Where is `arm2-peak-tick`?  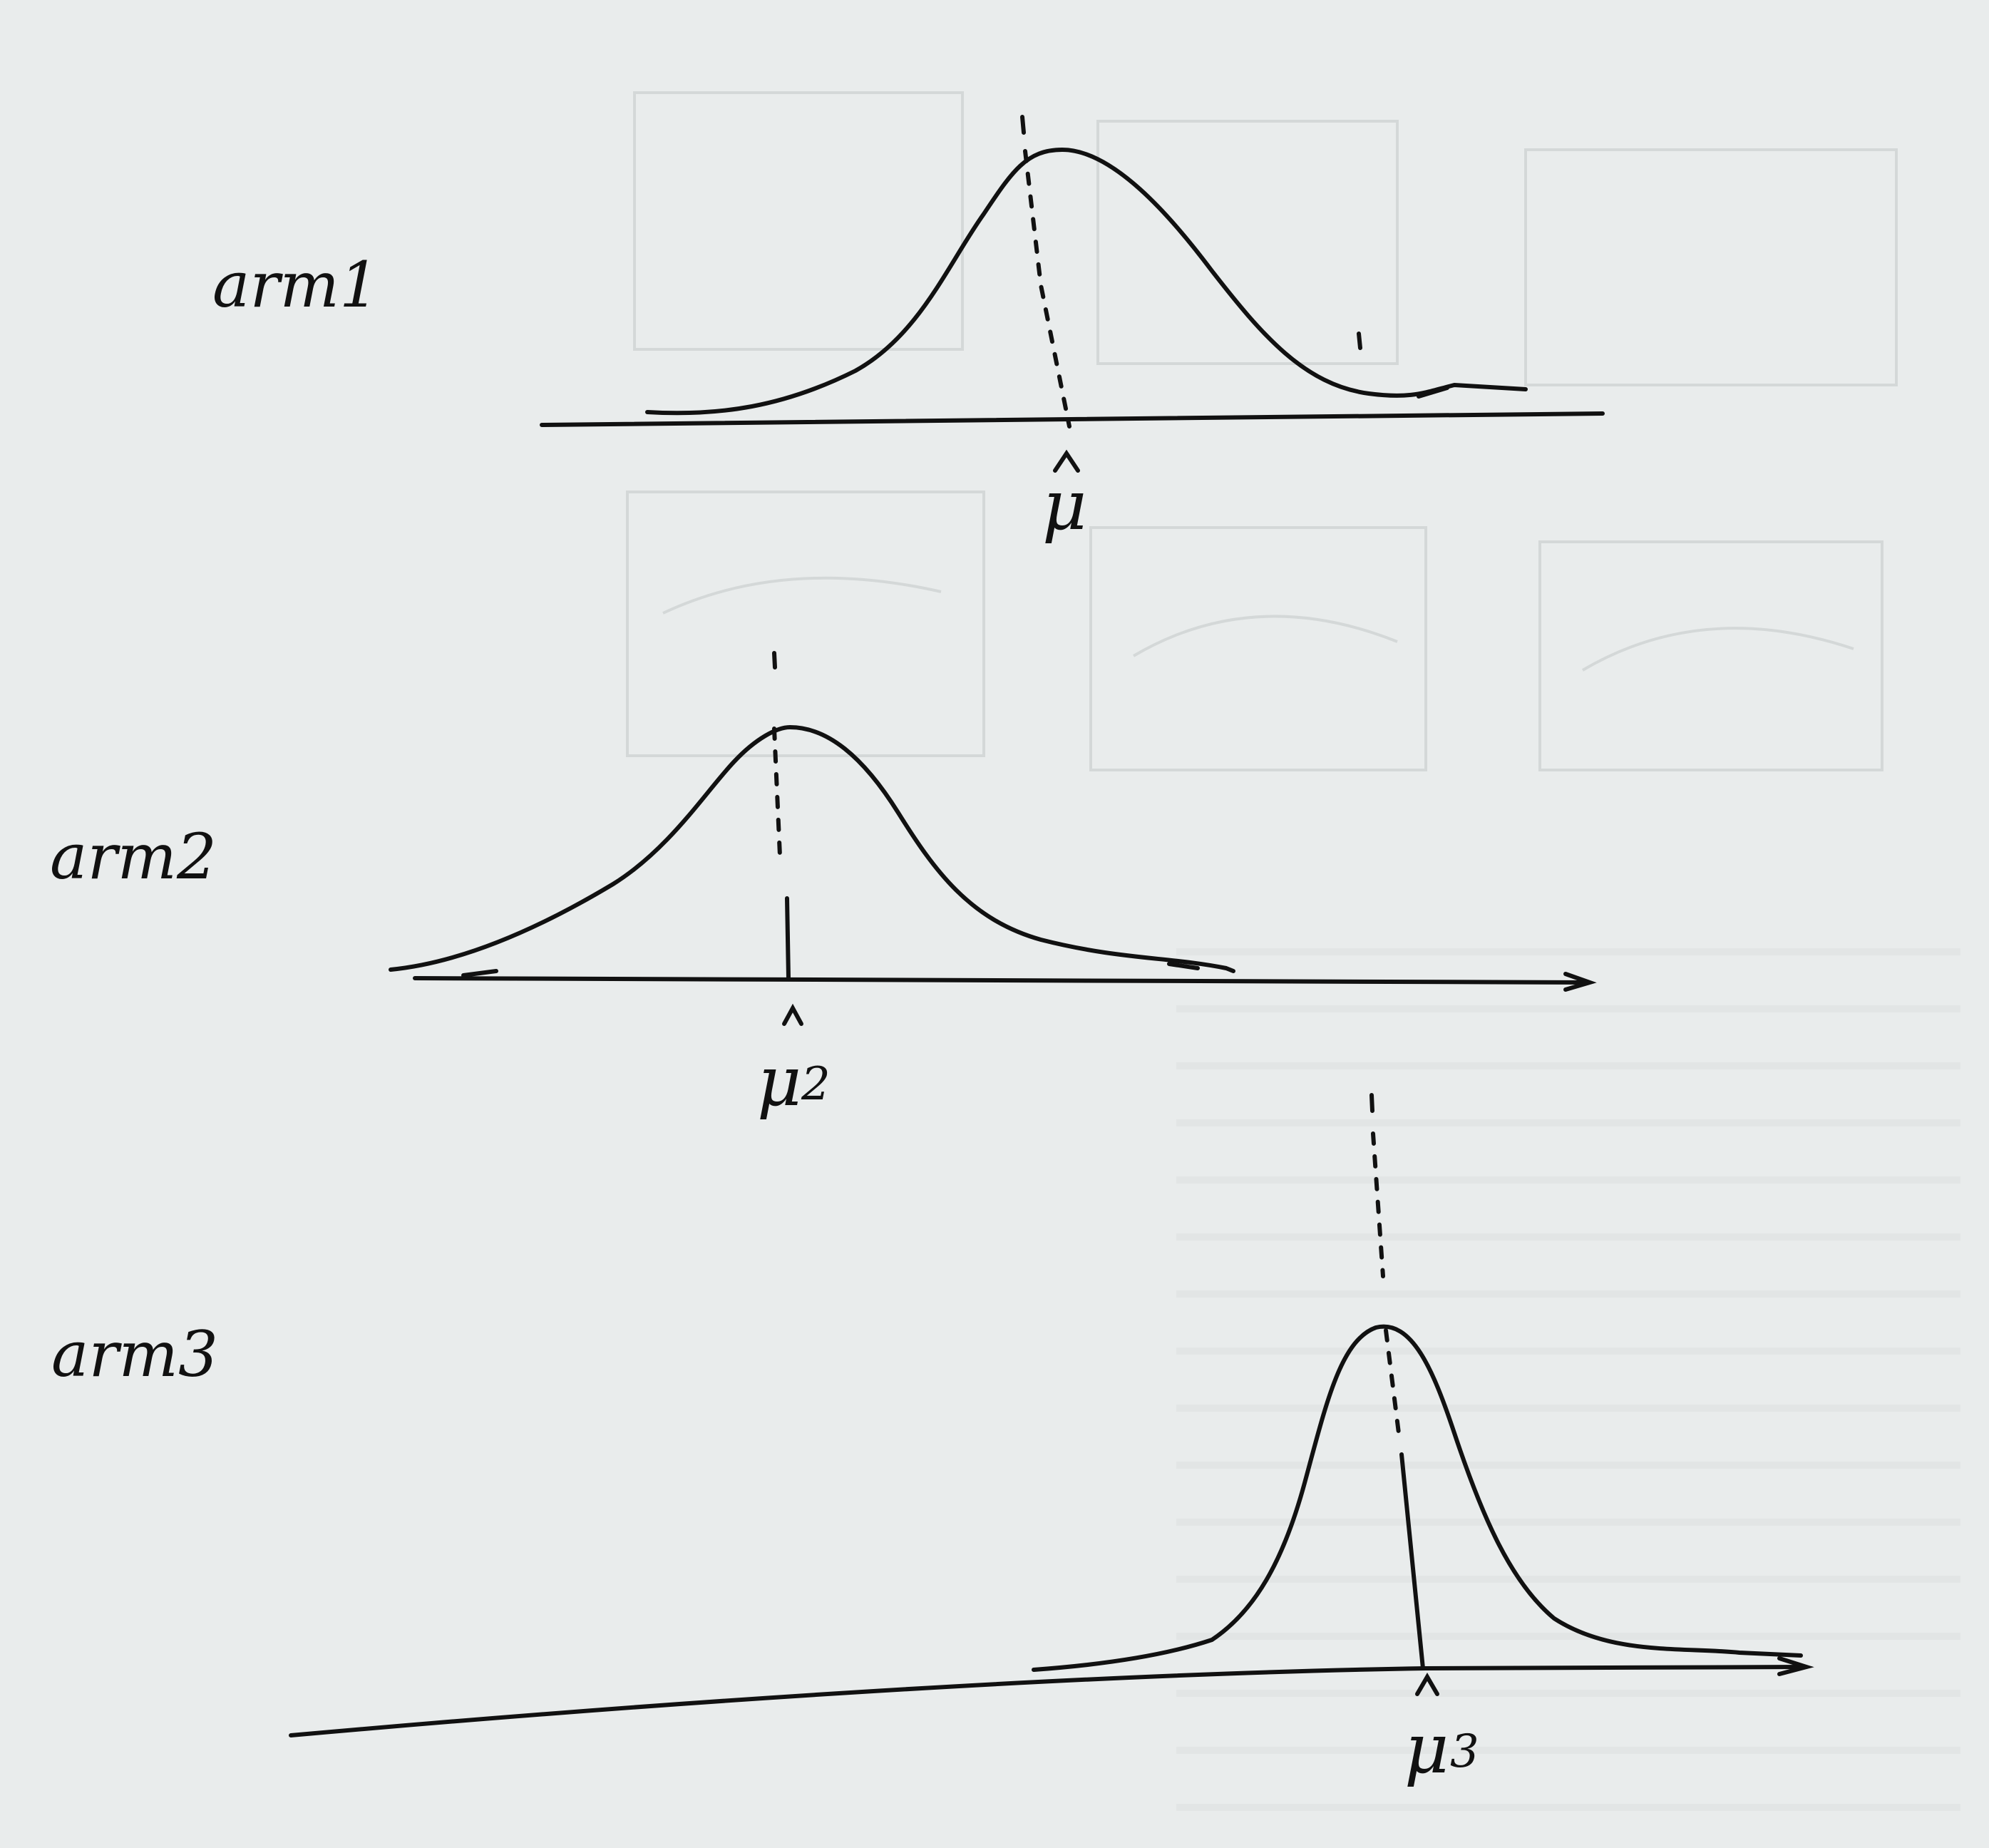
arm2-peak-tick is located at coordinates (774, 660).